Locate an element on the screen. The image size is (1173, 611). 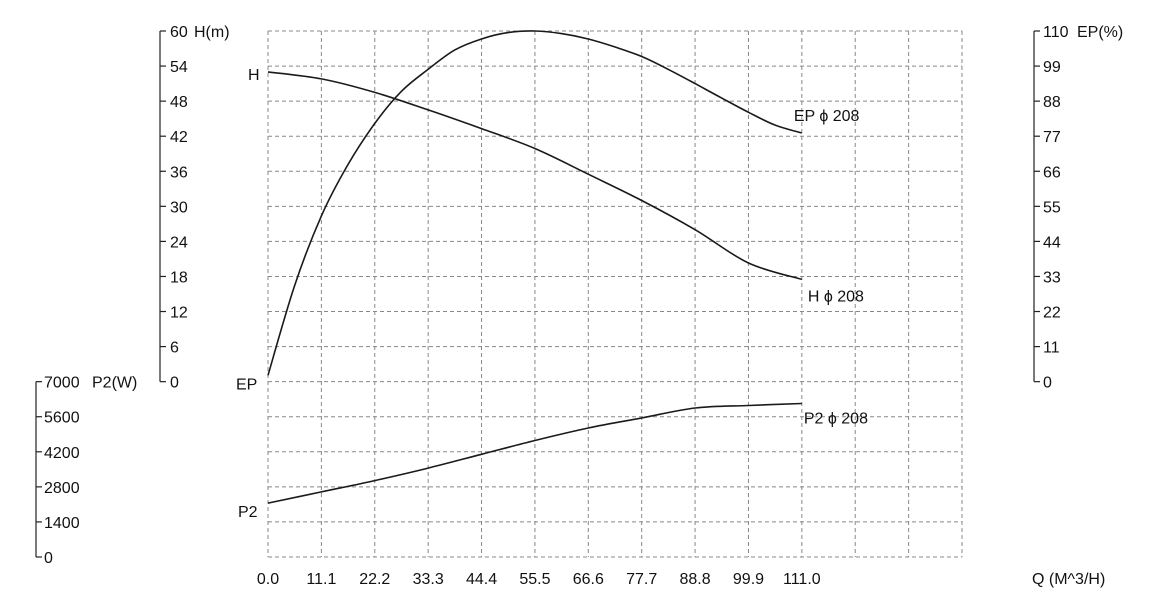
head-tick-label: 48 is located at coordinates (179, 102).